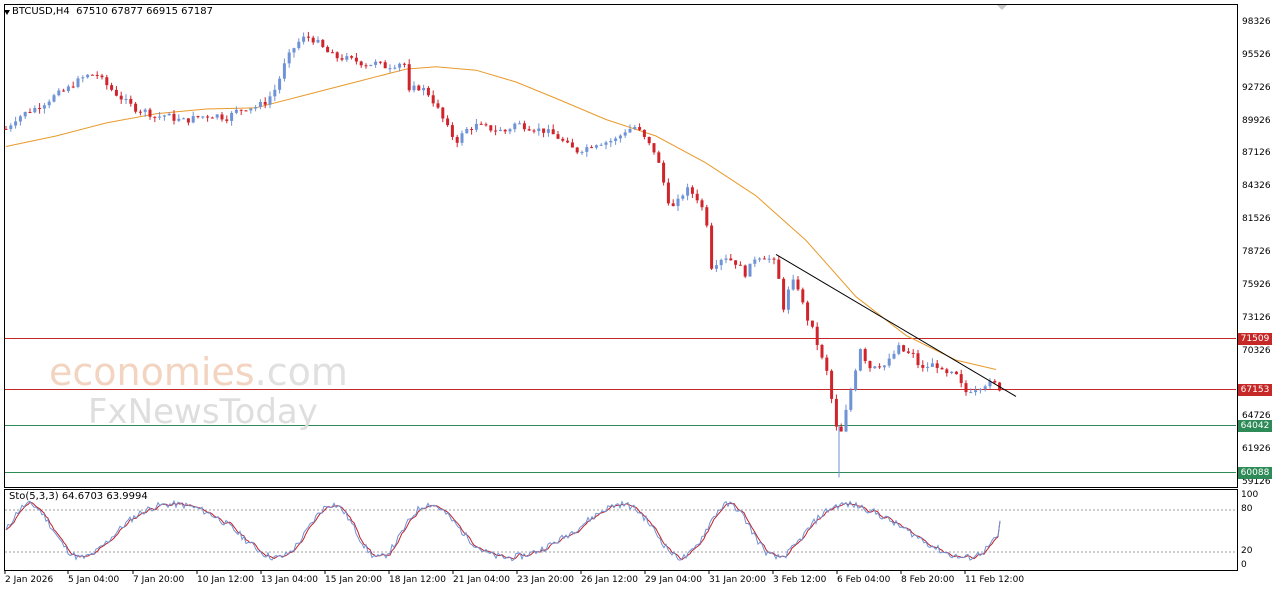  Describe the element at coordinates (1255, 389) in the screenshot. I see `level-tag-67153: 67153` at that location.